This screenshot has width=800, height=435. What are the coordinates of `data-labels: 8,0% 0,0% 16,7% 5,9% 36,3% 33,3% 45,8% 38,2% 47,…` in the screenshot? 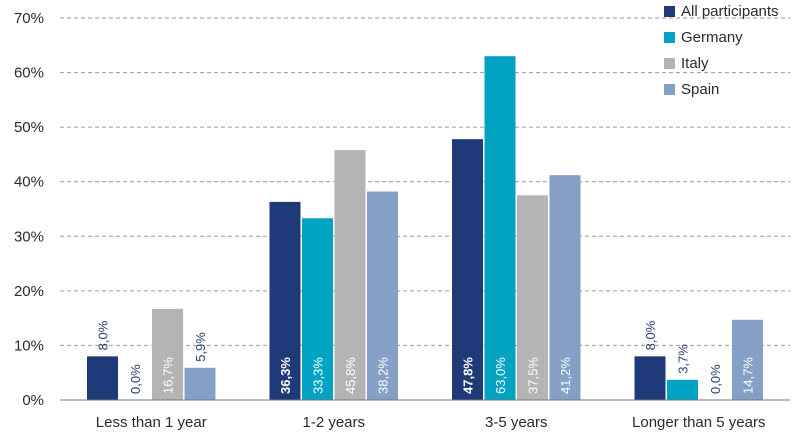 It's located at (426, 357).